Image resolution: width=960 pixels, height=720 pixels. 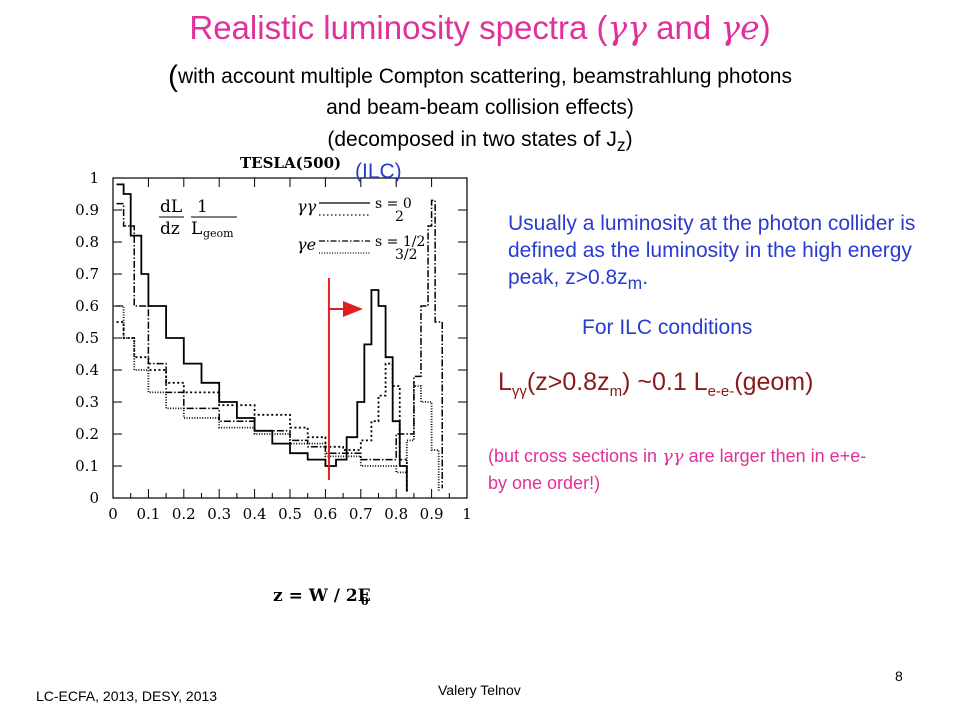 What do you see at coordinates (406, 255) in the screenshot?
I see `legend-s32: 3/2` at bounding box center [406, 255].